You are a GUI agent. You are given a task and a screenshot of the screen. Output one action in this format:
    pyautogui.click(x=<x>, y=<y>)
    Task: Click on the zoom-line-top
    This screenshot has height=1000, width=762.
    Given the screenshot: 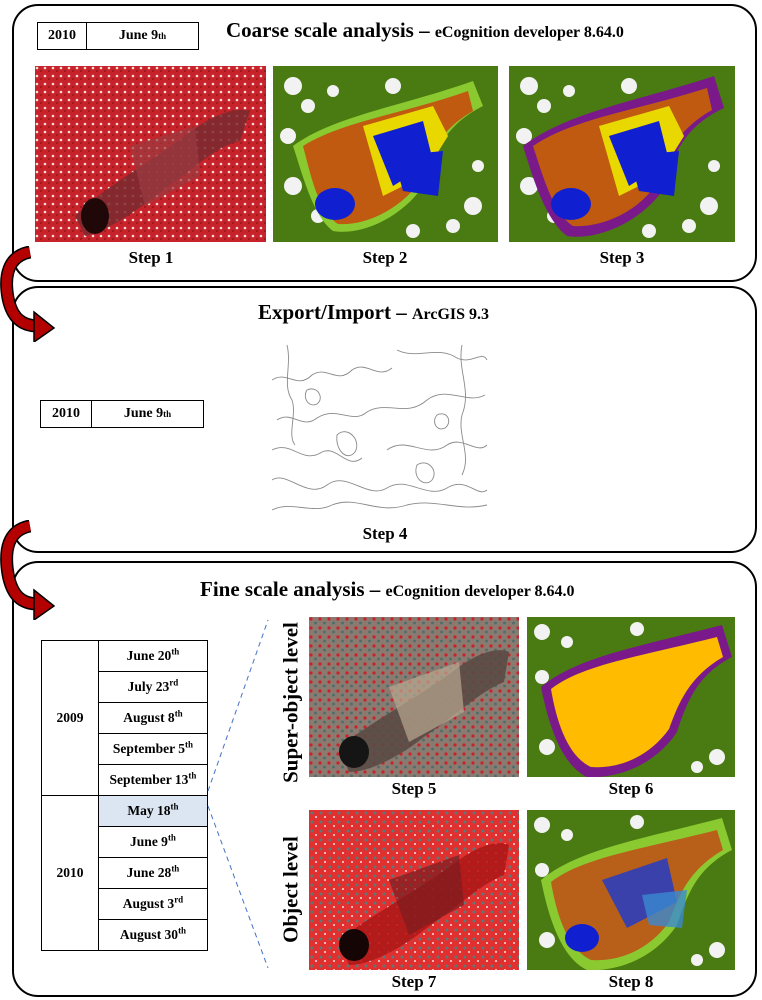 What is the action you would take?
    pyautogui.click(x=238, y=705)
    